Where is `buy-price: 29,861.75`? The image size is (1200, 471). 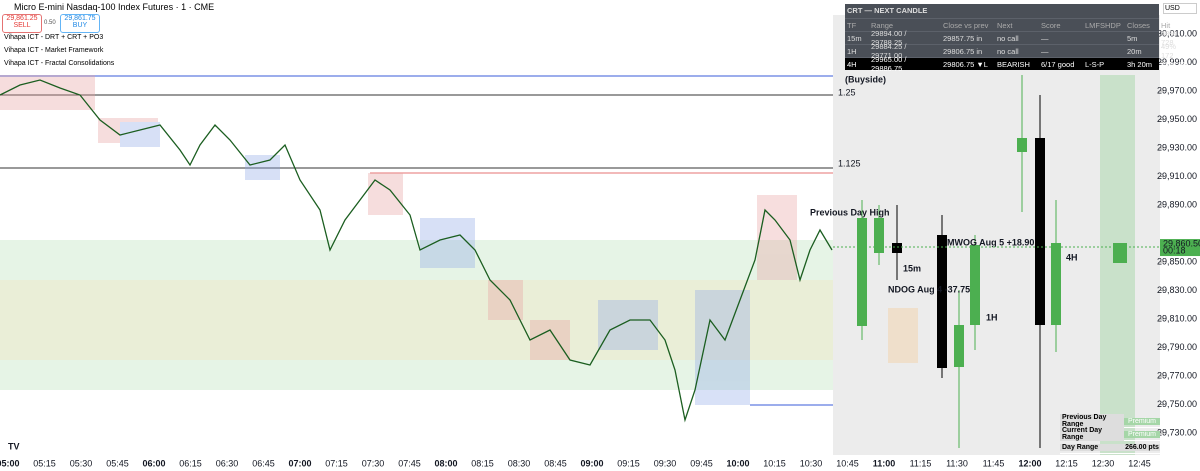
buy-price: 29,861.75 is located at coordinates (80, 18).